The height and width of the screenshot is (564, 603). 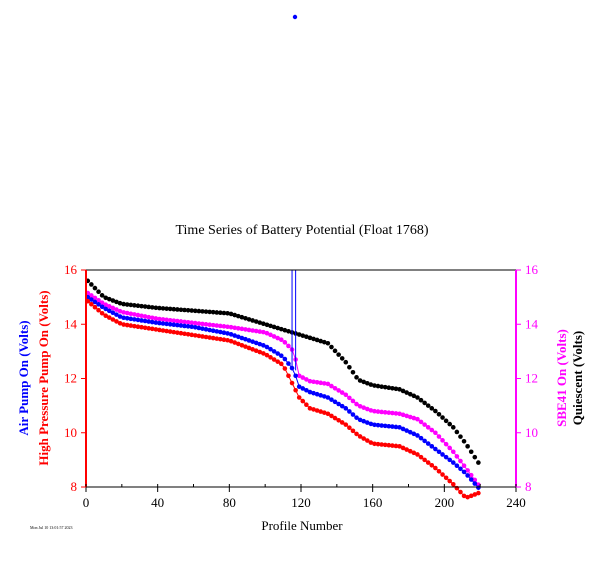 I want to click on left-axis-label-air-pump: Air Pump On (Volts), so click(x=23, y=377).